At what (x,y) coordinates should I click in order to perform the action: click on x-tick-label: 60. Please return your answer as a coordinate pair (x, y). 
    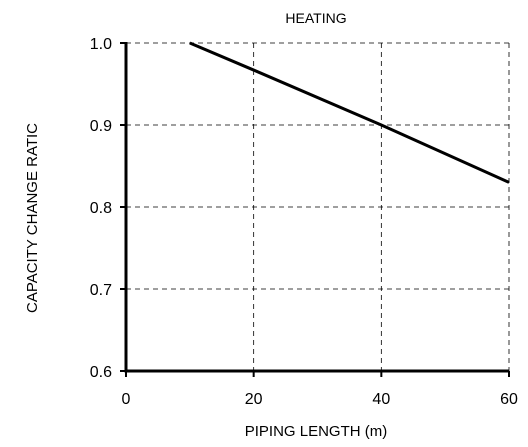
    Looking at the image, I should click on (509, 399).